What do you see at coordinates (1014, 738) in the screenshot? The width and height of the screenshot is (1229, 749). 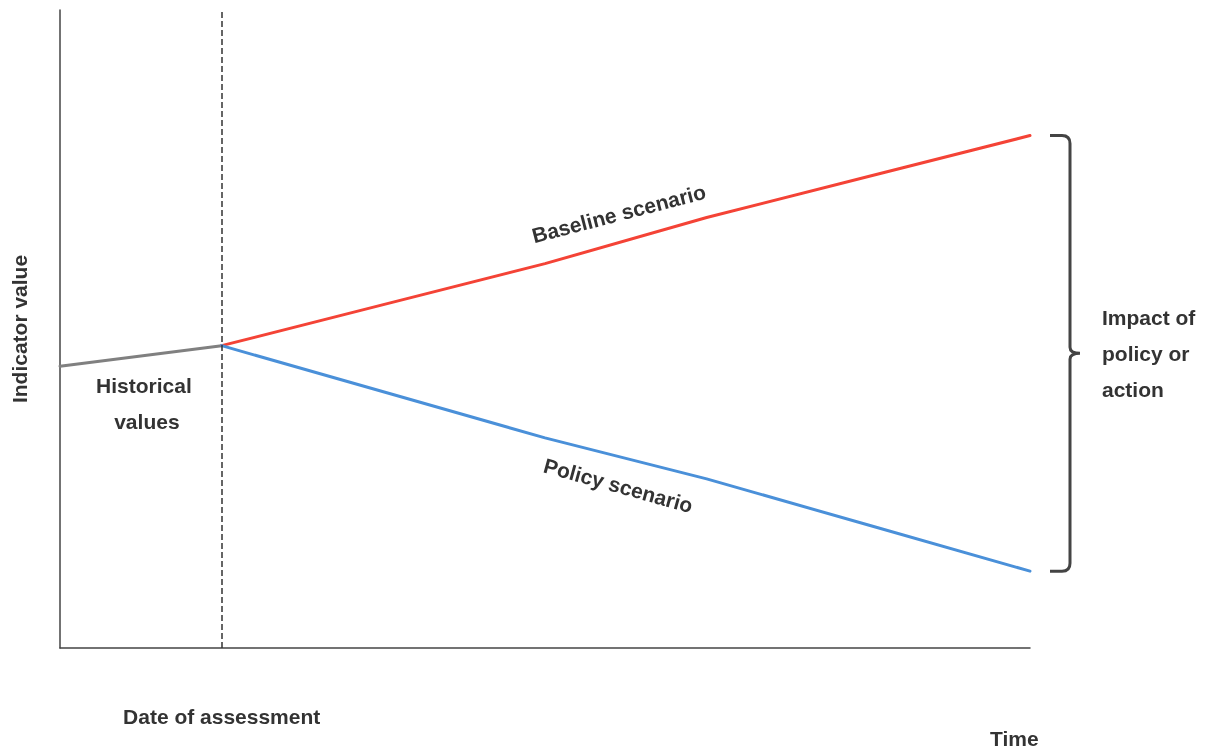 I see `x-axis-title: Time` at bounding box center [1014, 738].